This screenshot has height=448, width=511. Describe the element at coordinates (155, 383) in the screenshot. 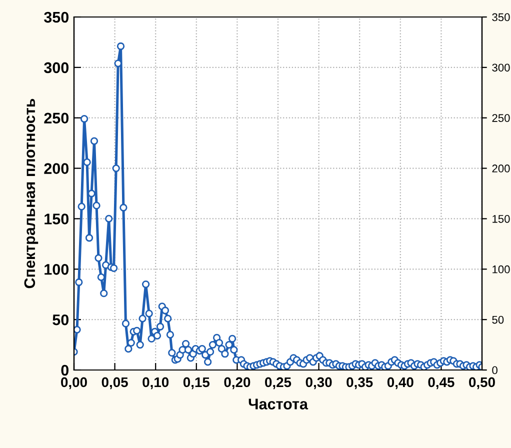

I see `x-tick-label: 0,10` at that location.